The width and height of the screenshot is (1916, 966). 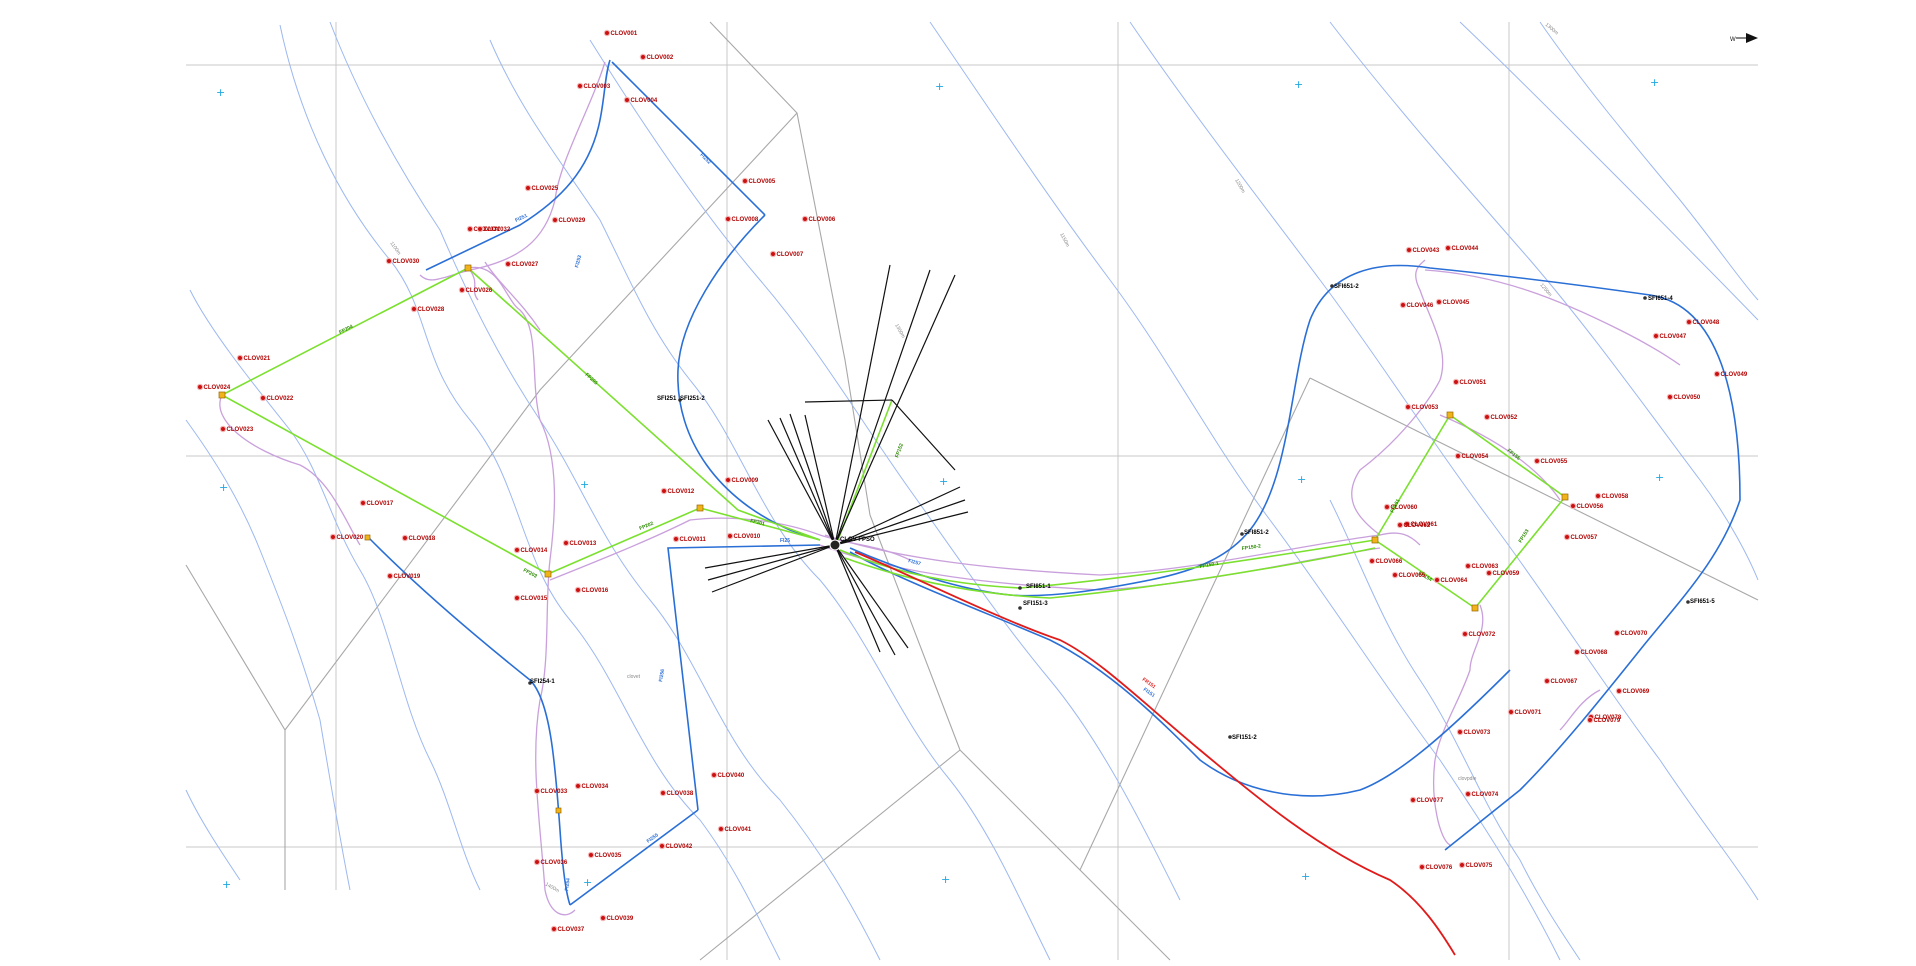 I want to click on well-clov011: CLOV011, so click(x=689, y=539).